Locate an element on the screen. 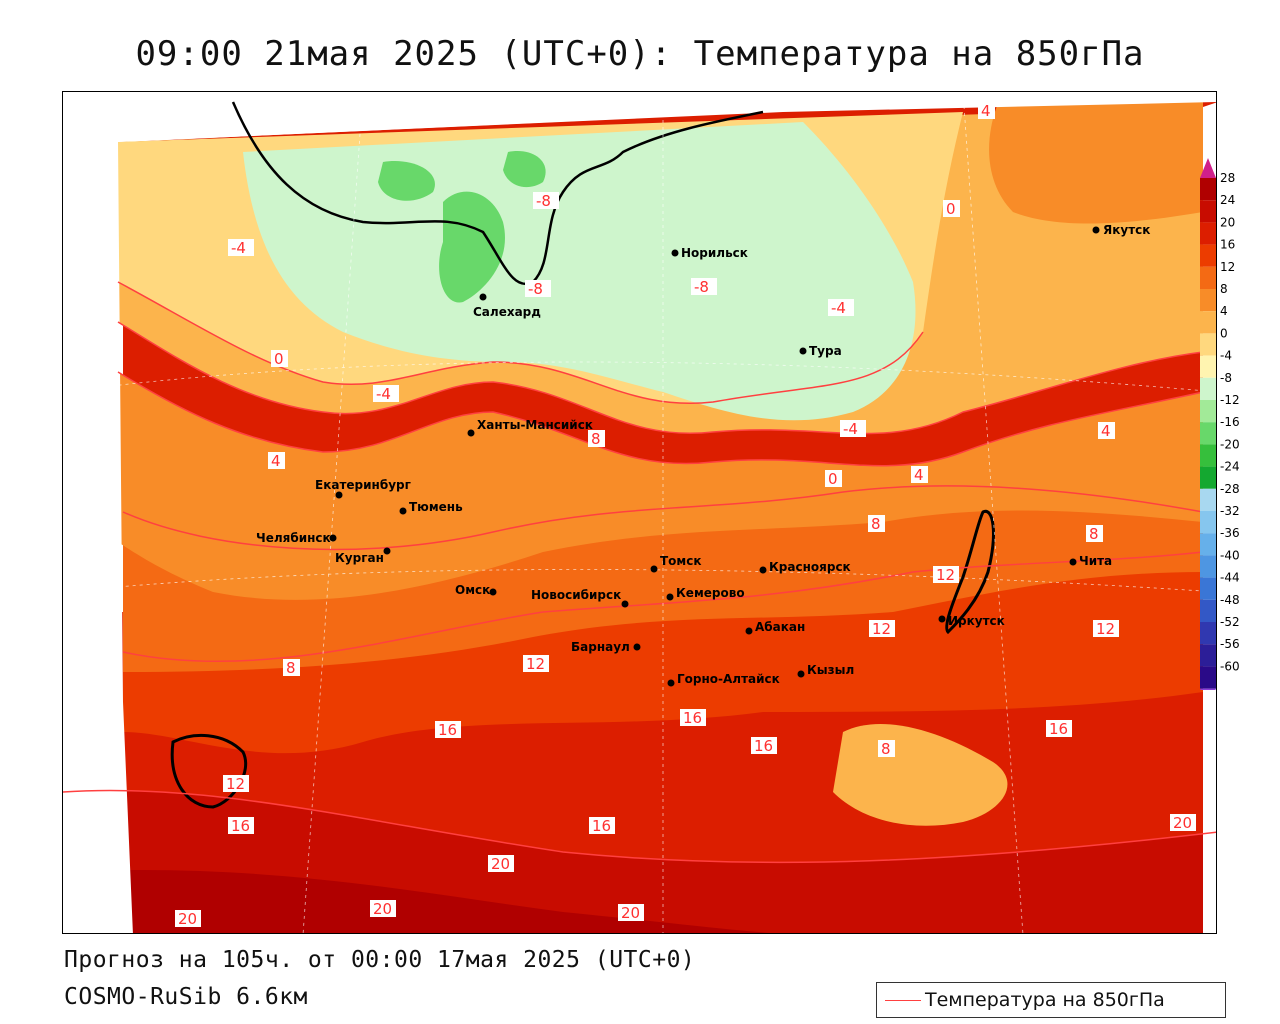  outside-domain-left is located at coordinates (98, 512).